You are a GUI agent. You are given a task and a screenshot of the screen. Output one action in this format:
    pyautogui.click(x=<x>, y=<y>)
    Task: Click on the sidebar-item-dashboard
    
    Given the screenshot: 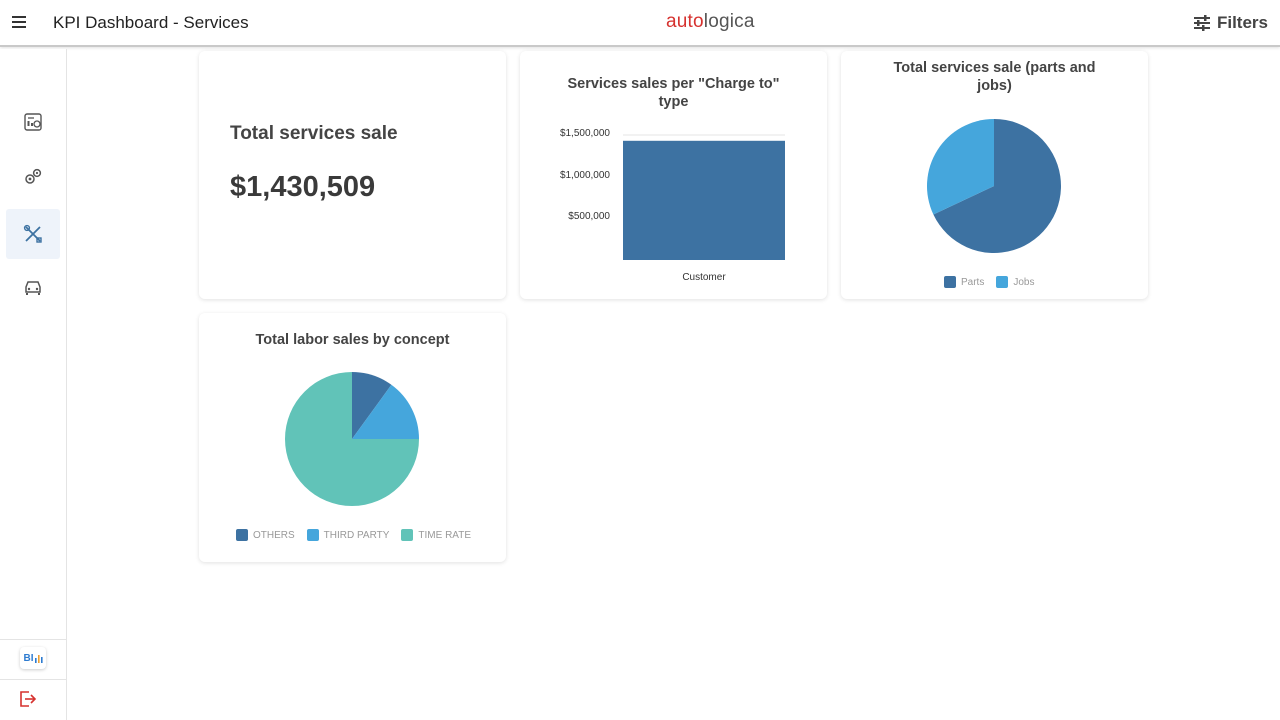 What is the action you would take?
    pyautogui.click(x=33, y=122)
    